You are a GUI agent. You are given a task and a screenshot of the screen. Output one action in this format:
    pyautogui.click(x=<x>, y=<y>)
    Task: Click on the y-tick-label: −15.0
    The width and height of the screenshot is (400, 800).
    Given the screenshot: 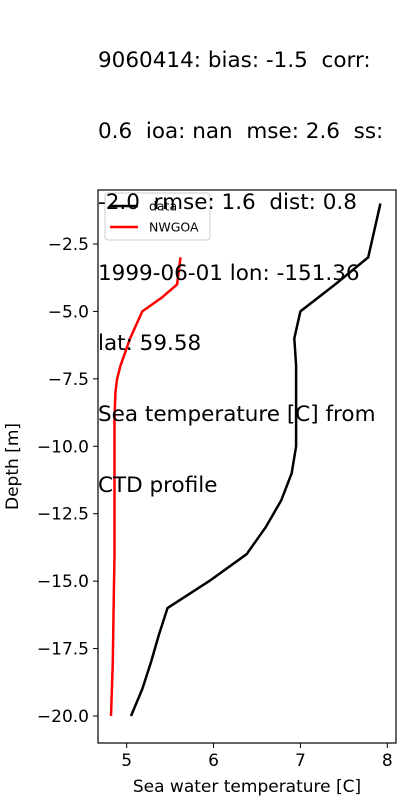 What is the action you would take?
    pyautogui.click(x=63, y=582)
    